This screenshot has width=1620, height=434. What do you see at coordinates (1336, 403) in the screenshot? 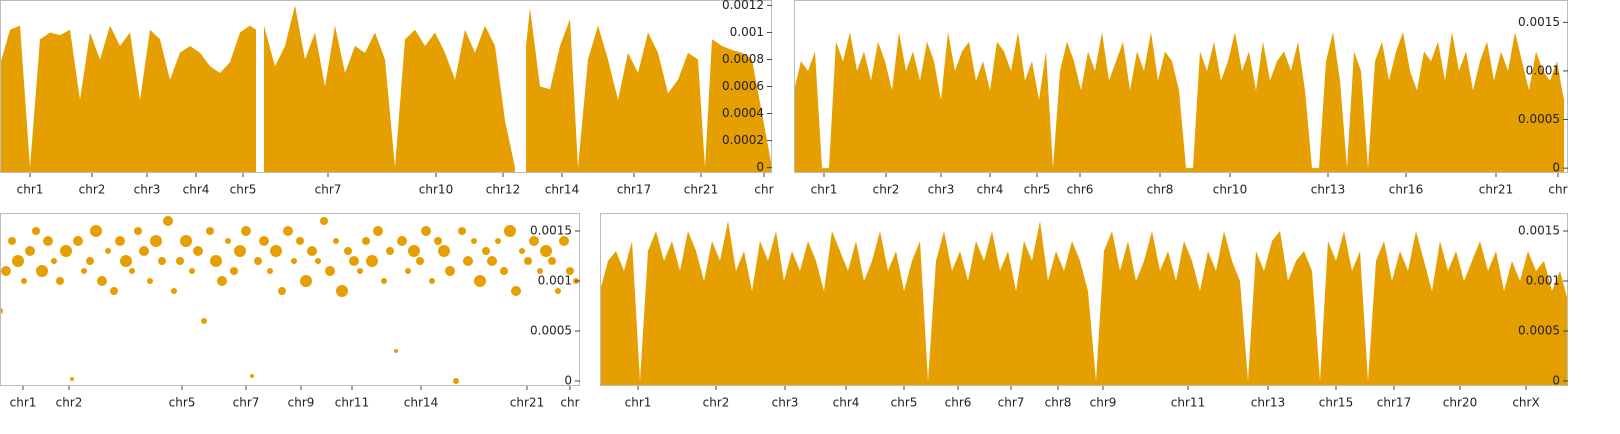
I see `x-tick-label: chr15` at bounding box center [1336, 403].